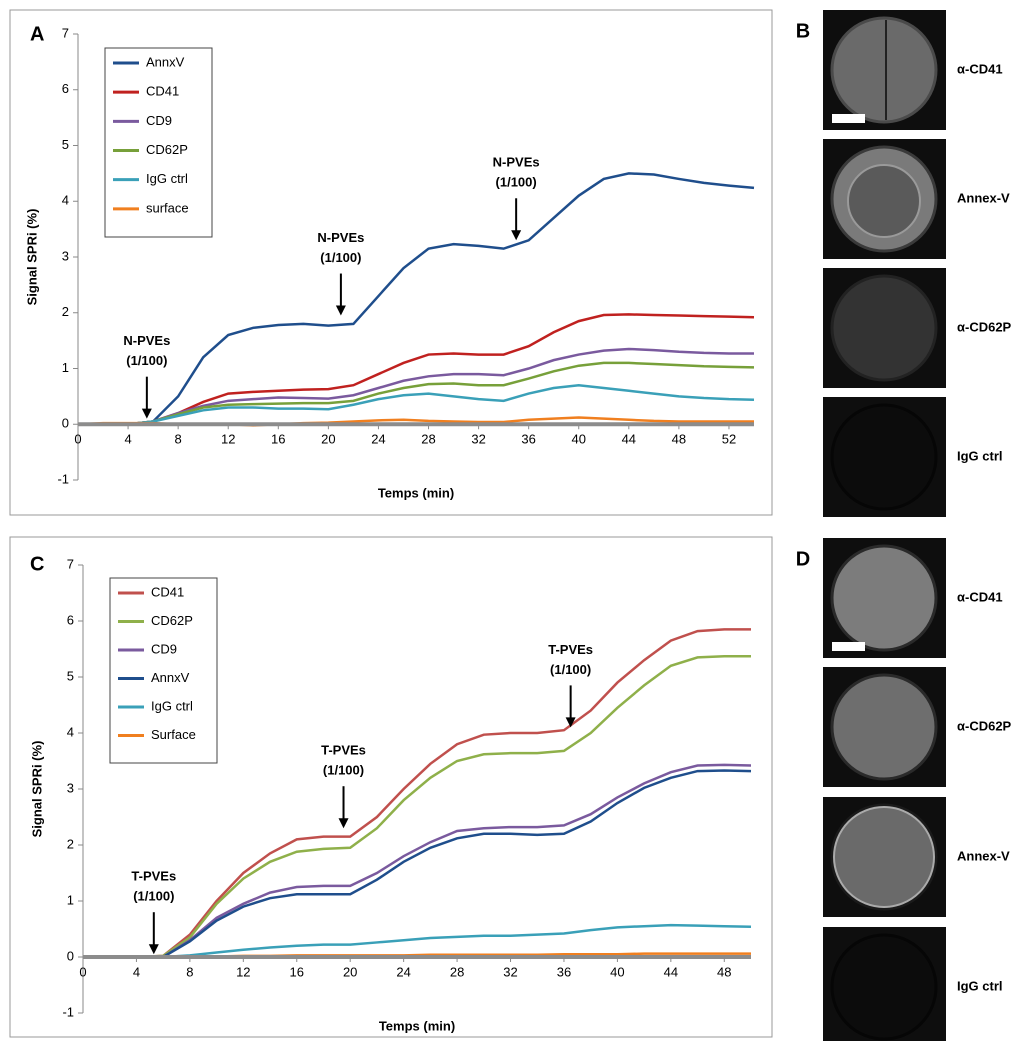 The image size is (1019, 1041). I want to click on x-tick-label: 52, so click(729, 439).